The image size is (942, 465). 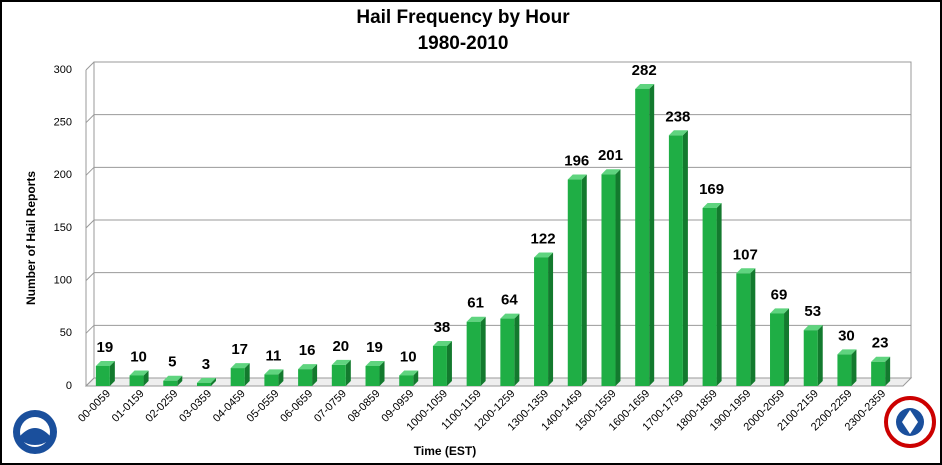 I want to click on value-label: 53, so click(x=812, y=311).